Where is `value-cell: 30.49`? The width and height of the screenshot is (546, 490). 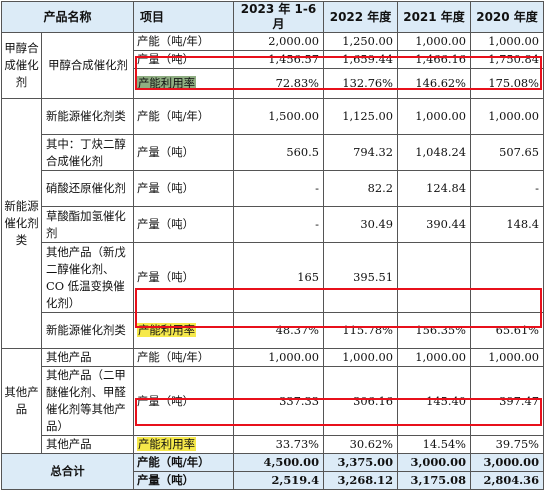
value-cell: 30.49 is located at coordinates (361, 224).